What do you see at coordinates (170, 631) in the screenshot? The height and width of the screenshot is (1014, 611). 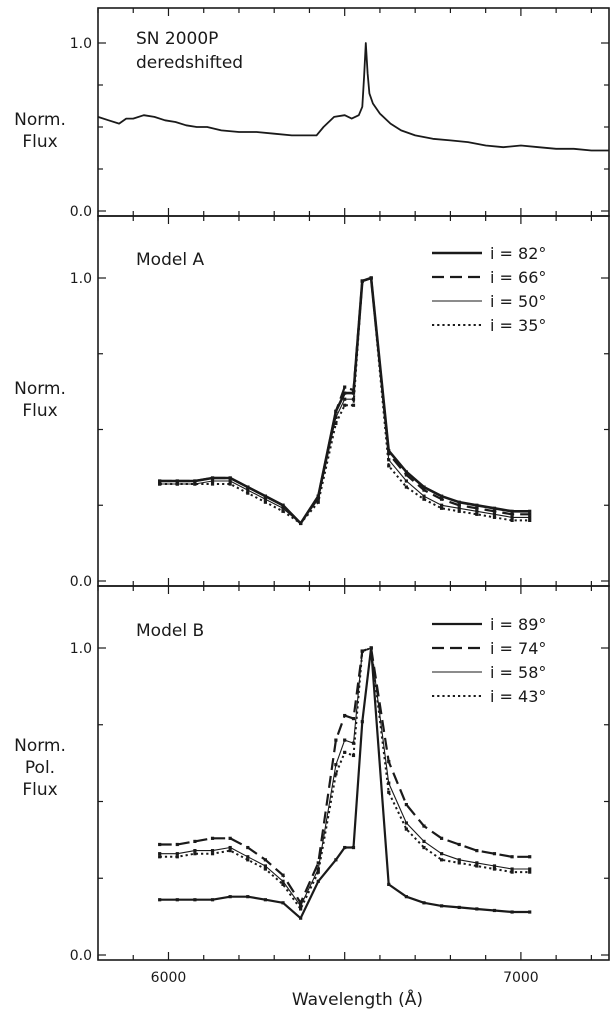 I see `panel-annotation: Model B` at bounding box center [170, 631].